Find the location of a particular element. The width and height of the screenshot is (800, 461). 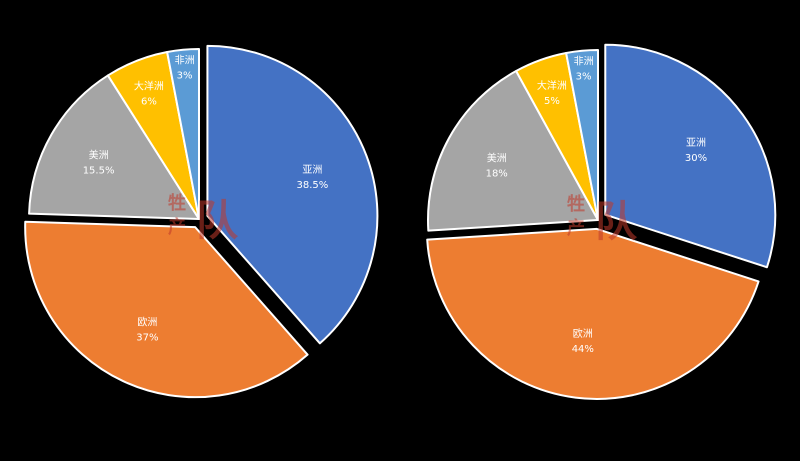

slice-value-europe: 44% is located at coordinates (583, 349).